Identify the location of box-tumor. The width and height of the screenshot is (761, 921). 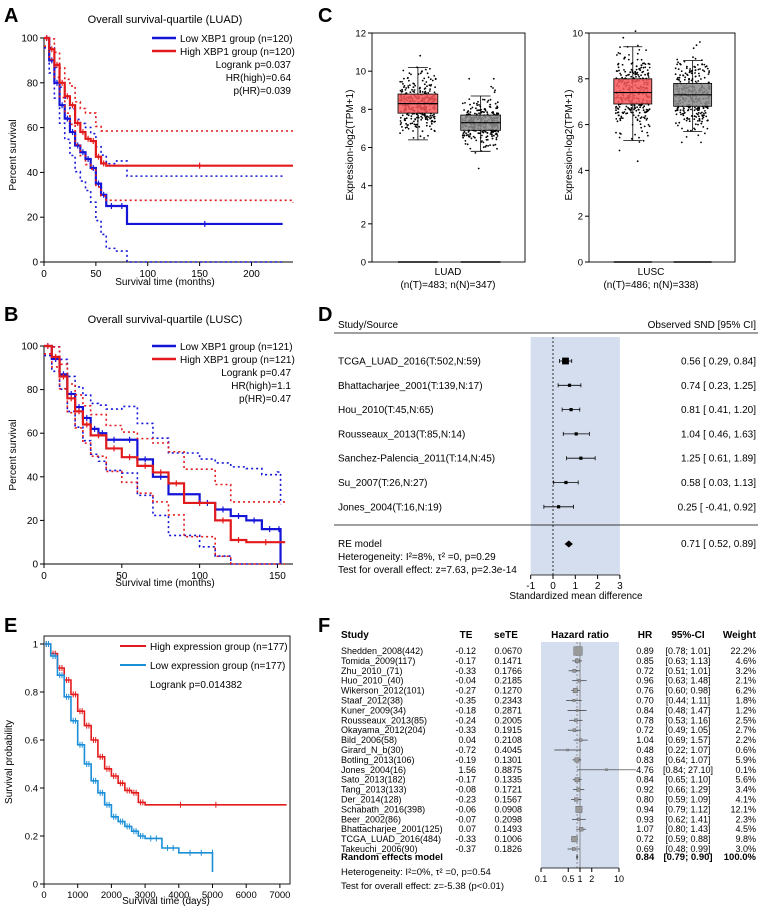
(633, 91).